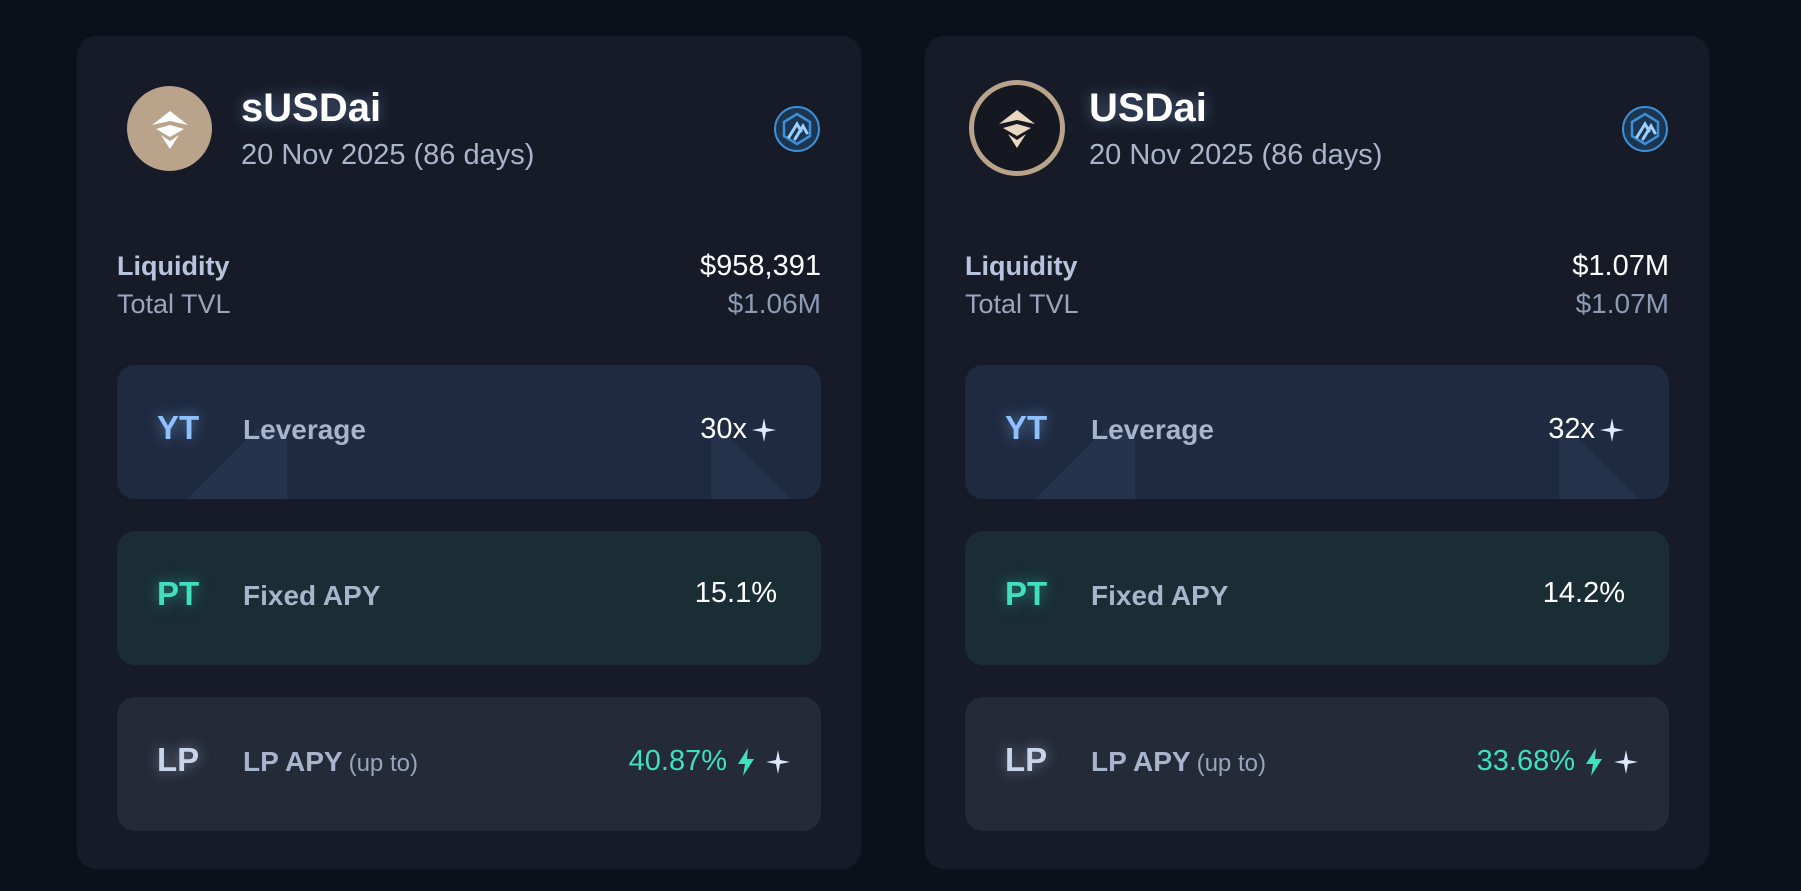 The image size is (1801, 891). I want to click on liquidity-value: $1.07M, so click(1620, 266).